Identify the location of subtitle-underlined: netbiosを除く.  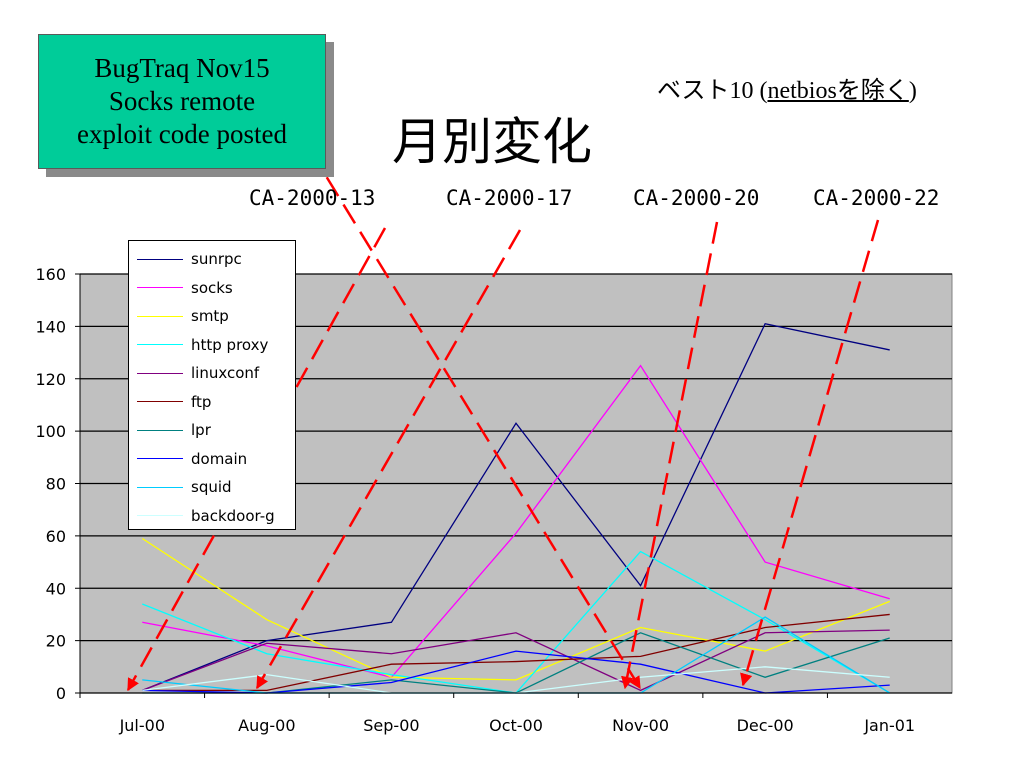
(838, 91).